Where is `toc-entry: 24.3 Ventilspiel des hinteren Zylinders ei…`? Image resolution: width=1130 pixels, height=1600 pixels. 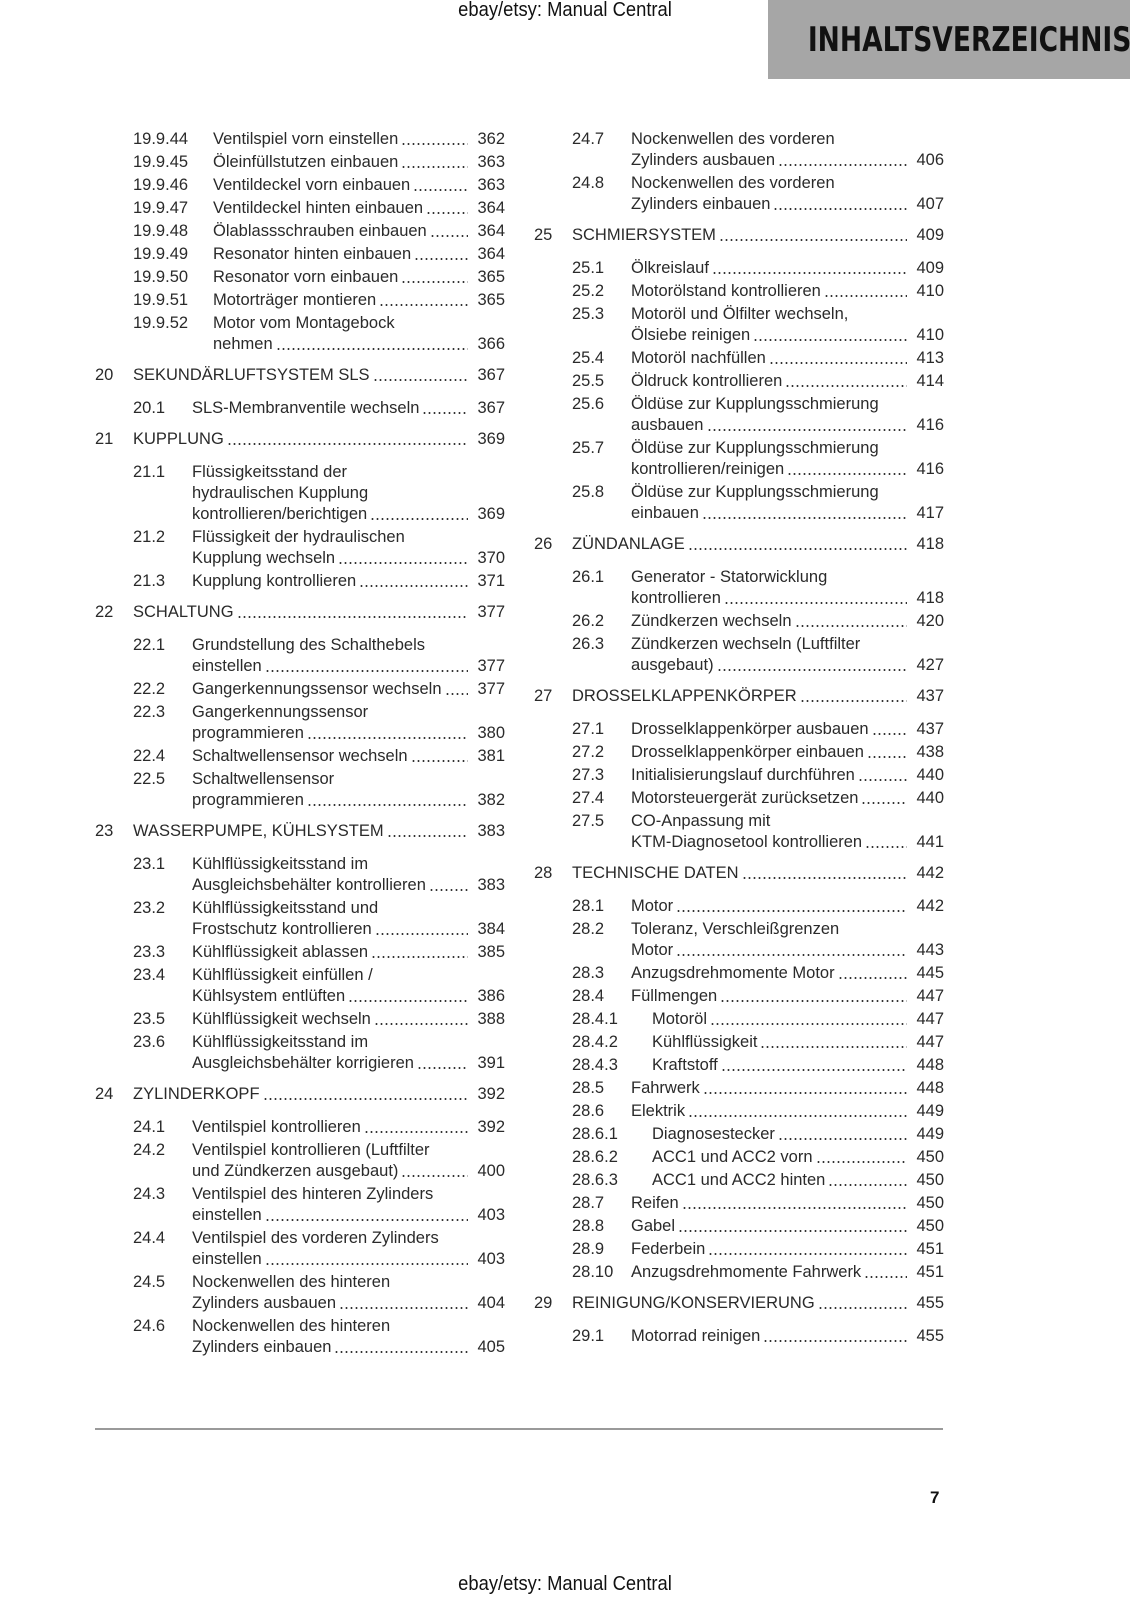 toc-entry: 24.3 Ventilspiel des hinteren Zylinders ei… is located at coordinates (300, 1205).